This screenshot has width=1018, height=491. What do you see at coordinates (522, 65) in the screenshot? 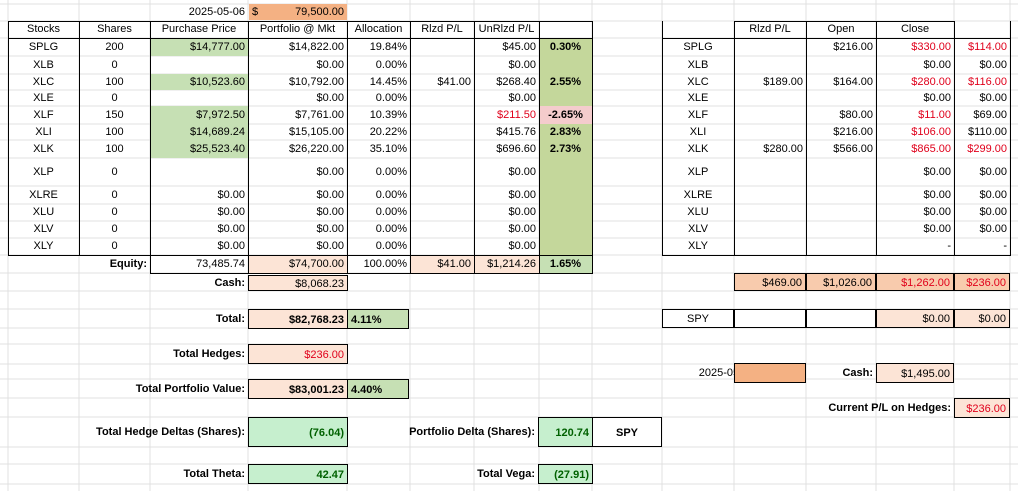
I see `row-xlb-unrlzd: $0.00` at bounding box center [522, 65].